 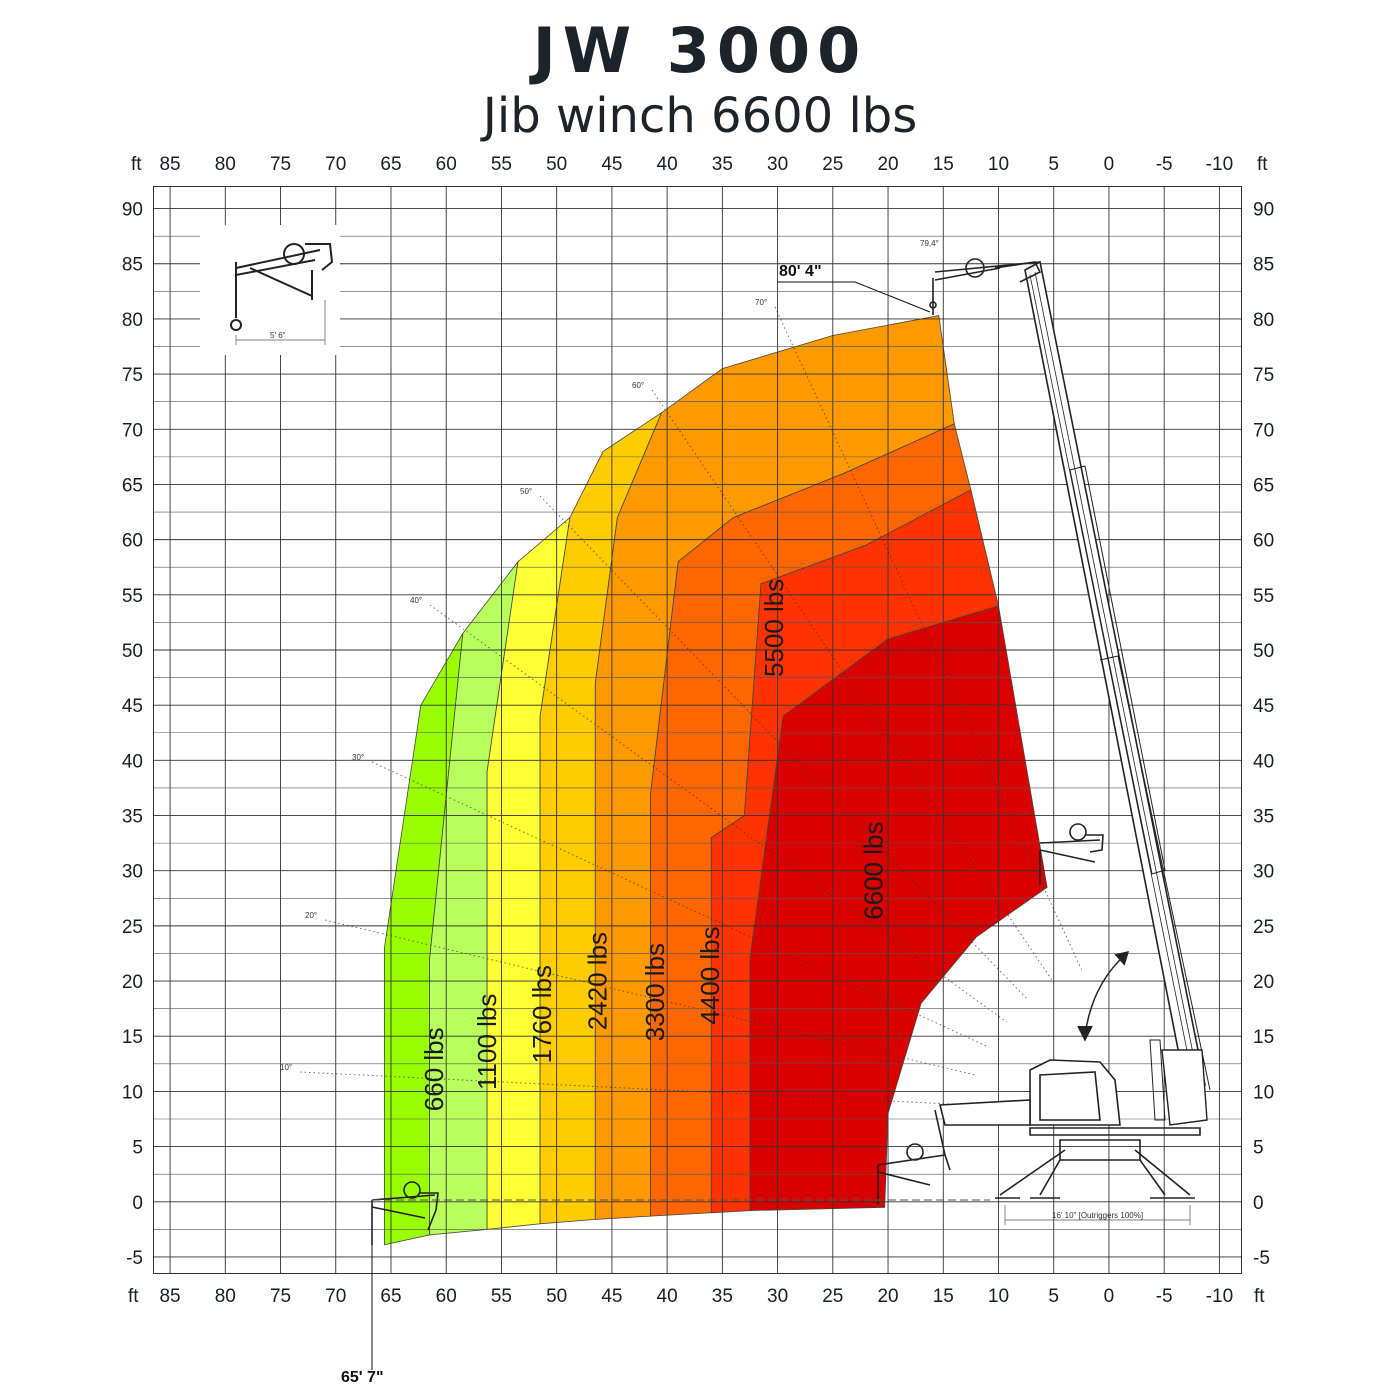 What do you see at coordinates (1053, 1296) in the screenshot?
I see `x-tick-bottom-5: 5` at bounding box center [1053, 1296].